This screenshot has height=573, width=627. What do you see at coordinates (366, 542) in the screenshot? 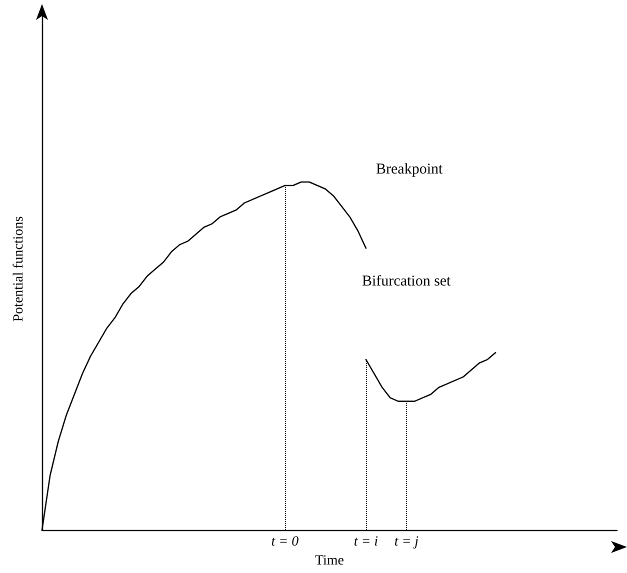
I see `x-tick-label: t = i` at bounding box center [366, 542].